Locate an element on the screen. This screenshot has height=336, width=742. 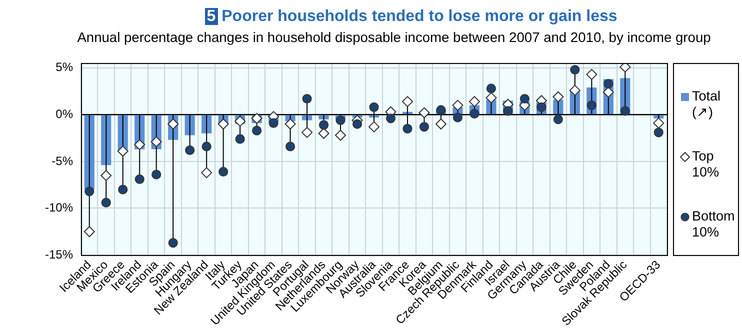
legend-label: Bottom 10% is located at coordinates (713, 224).